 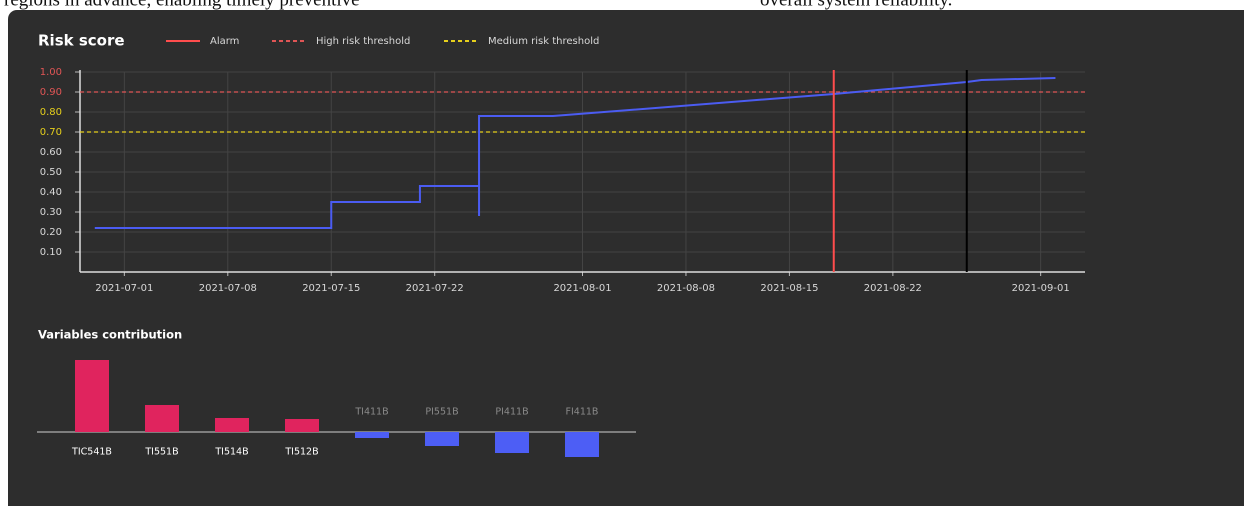 What do you see at coordinates (856, 5) in the screenshot?
I see `paper-text: overall system reliability.` at bounding box center [856, 5].